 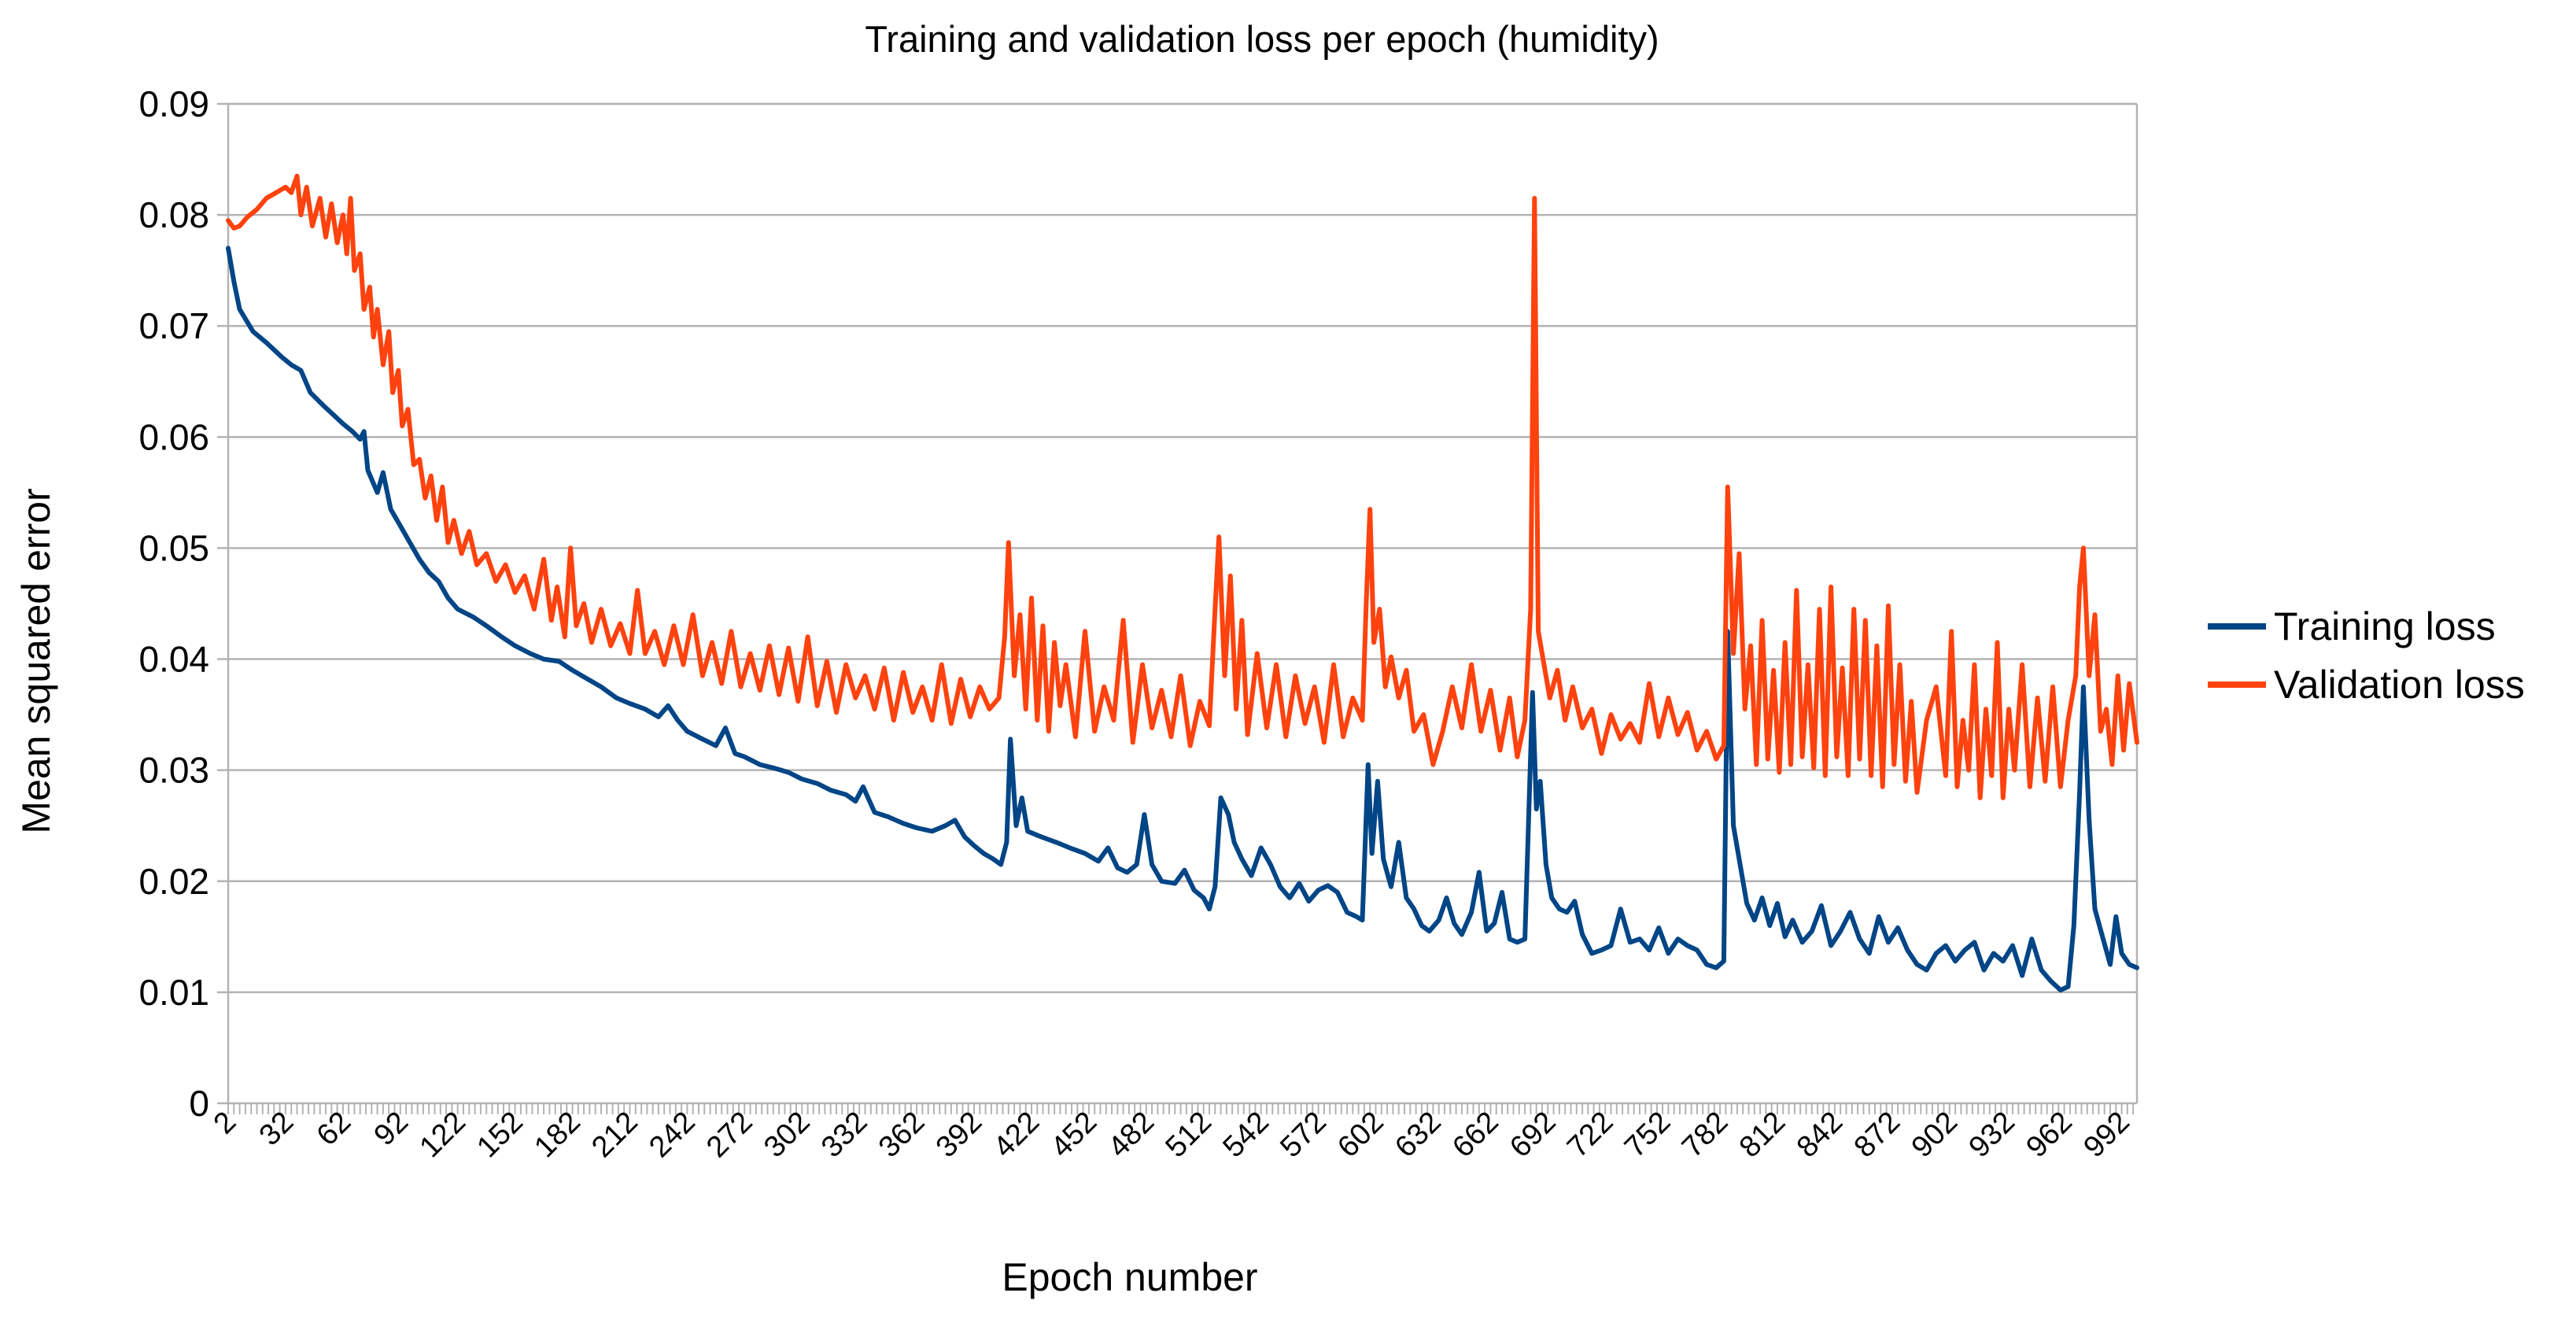 What do you see at coordinates (173, 770) in the screenshot?
I see `y-tick-label: 0.03` at bounding box center [173, 770].